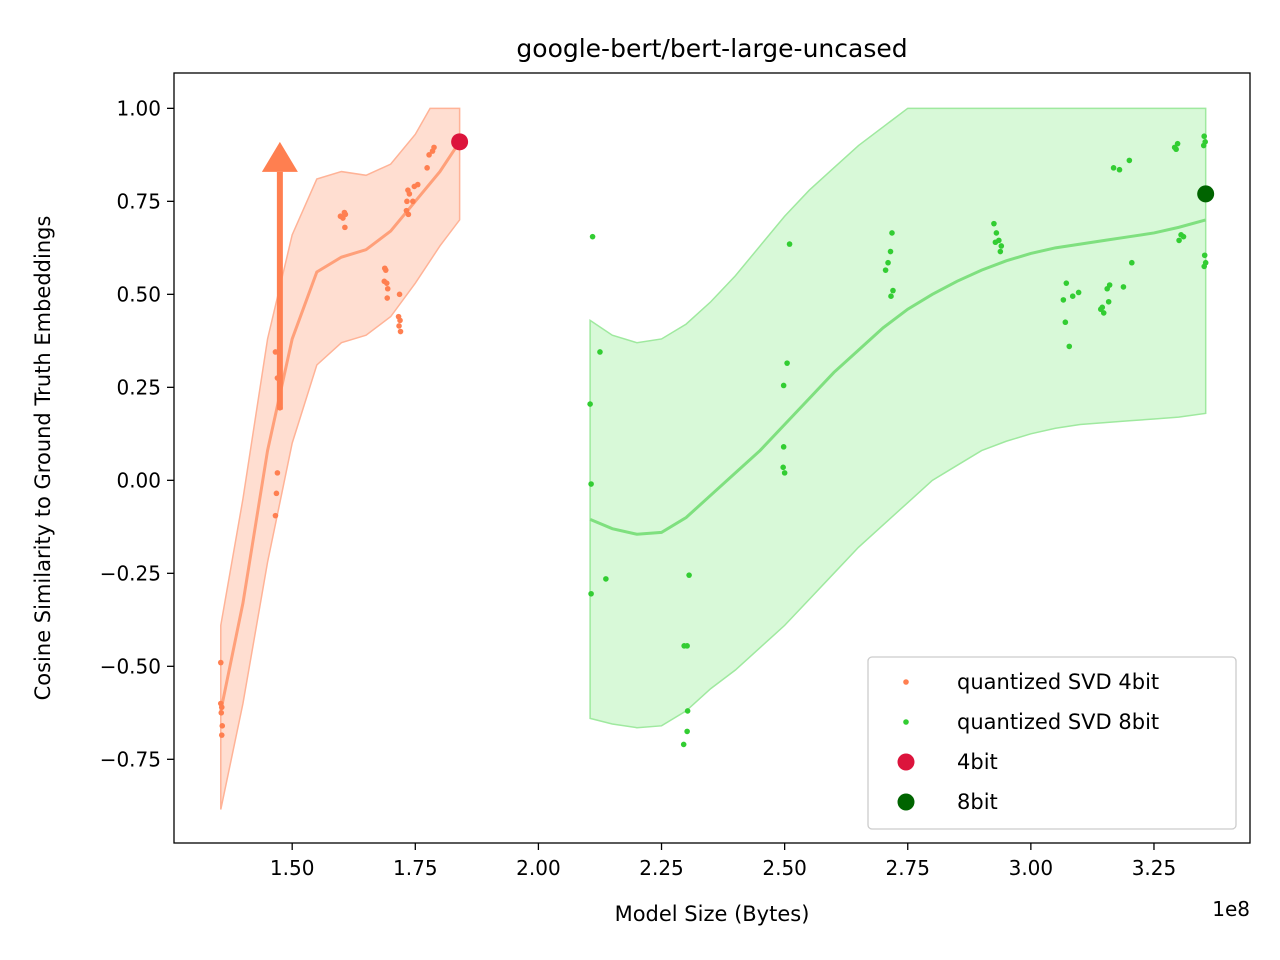 The width and height of the screenshot is (1280, 960). What do you see at coordinates (907, 868) in the screenshot?
I see `x-tick-label: 2.75` at bounding box center [907, 868].